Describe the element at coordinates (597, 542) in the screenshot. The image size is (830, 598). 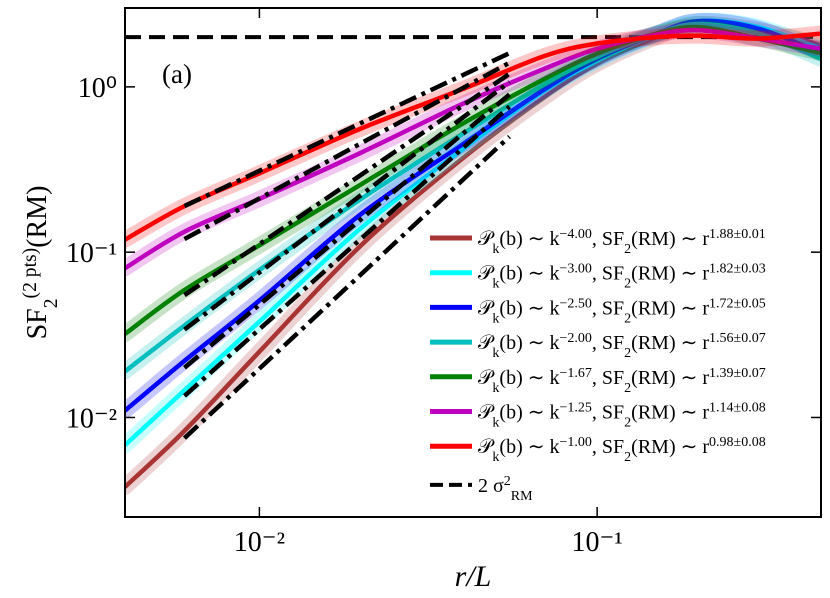
I see `x-tick-label: 10⁻¹` at that location.